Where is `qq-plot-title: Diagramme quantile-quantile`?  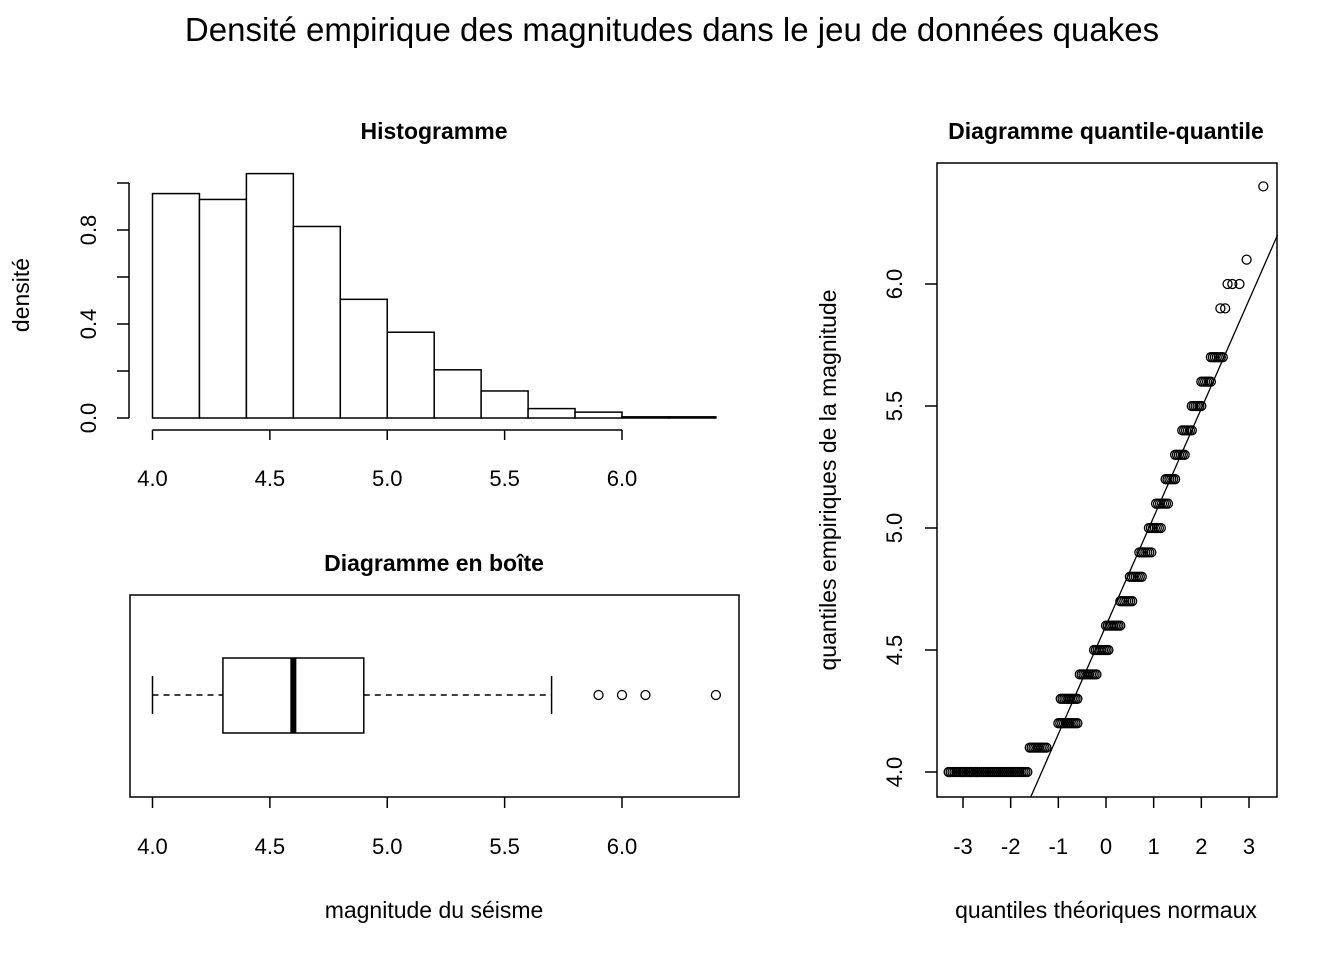
qq-plot-title: Diagramme quantile-quantile is located at coordinates (1106, 131).